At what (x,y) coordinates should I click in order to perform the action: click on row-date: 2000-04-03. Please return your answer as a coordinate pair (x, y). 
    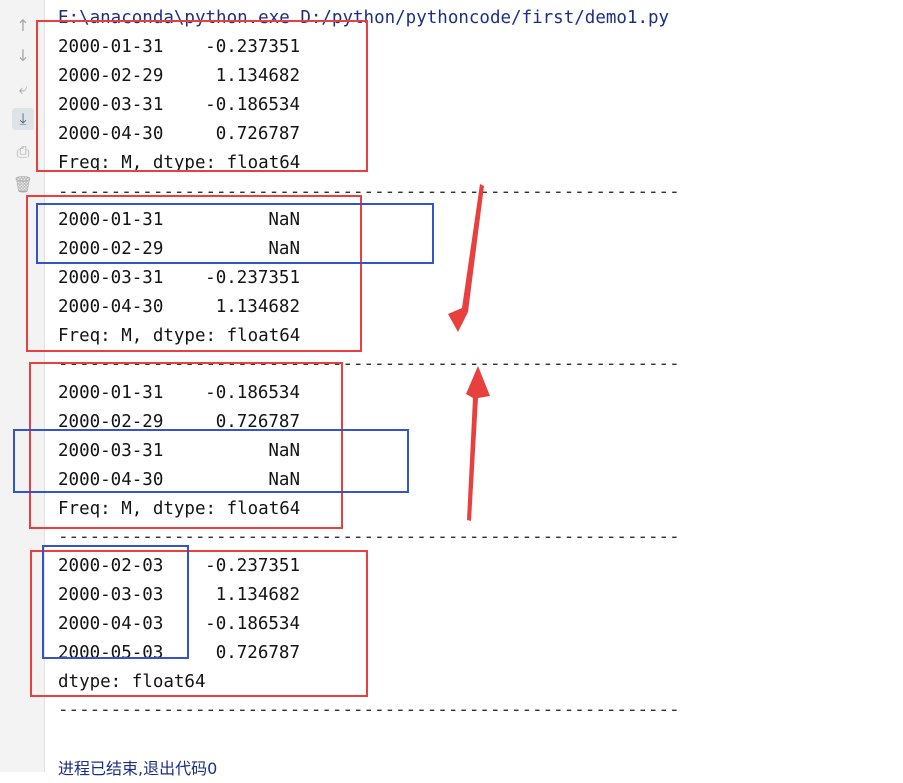
    Looking at the image, I should click on (111, 624).